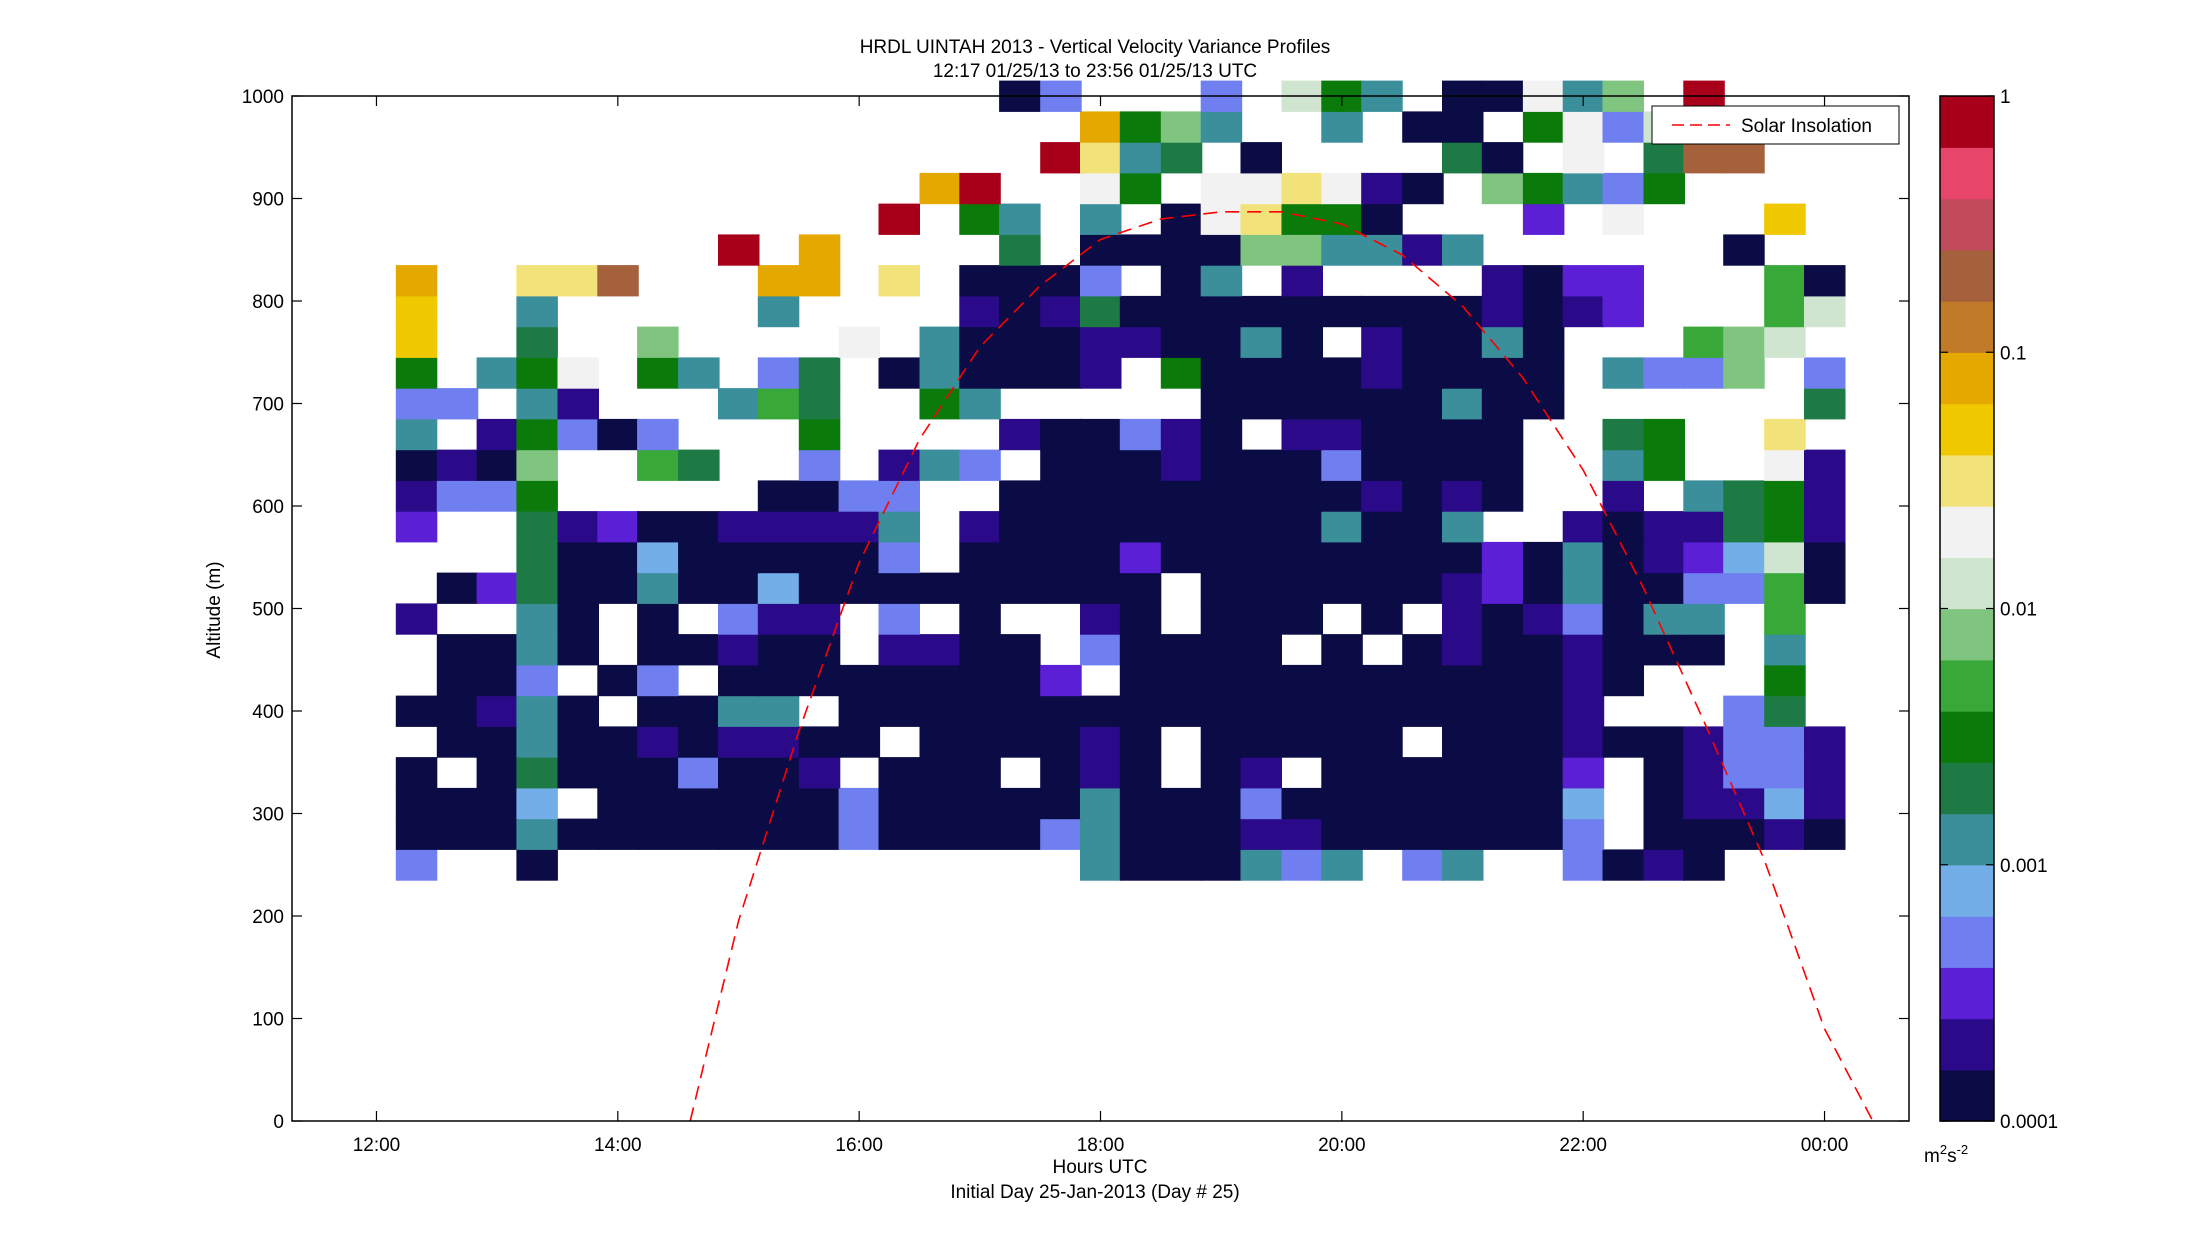 The height and width of the screenshot is (1246, 2201). What do you see at coordinates (268, 405) in the screenshot?
I see `y-tick-label: 700` at bounding box center [268, 405].